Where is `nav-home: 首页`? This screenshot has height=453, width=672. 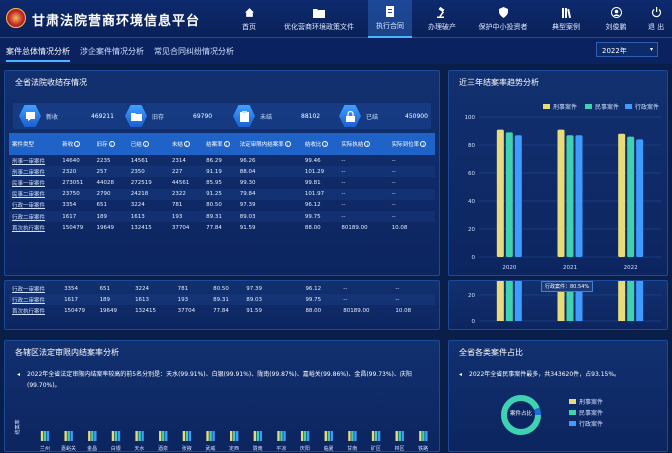 nav-home: 首页 is located at coordinates (249, 19).